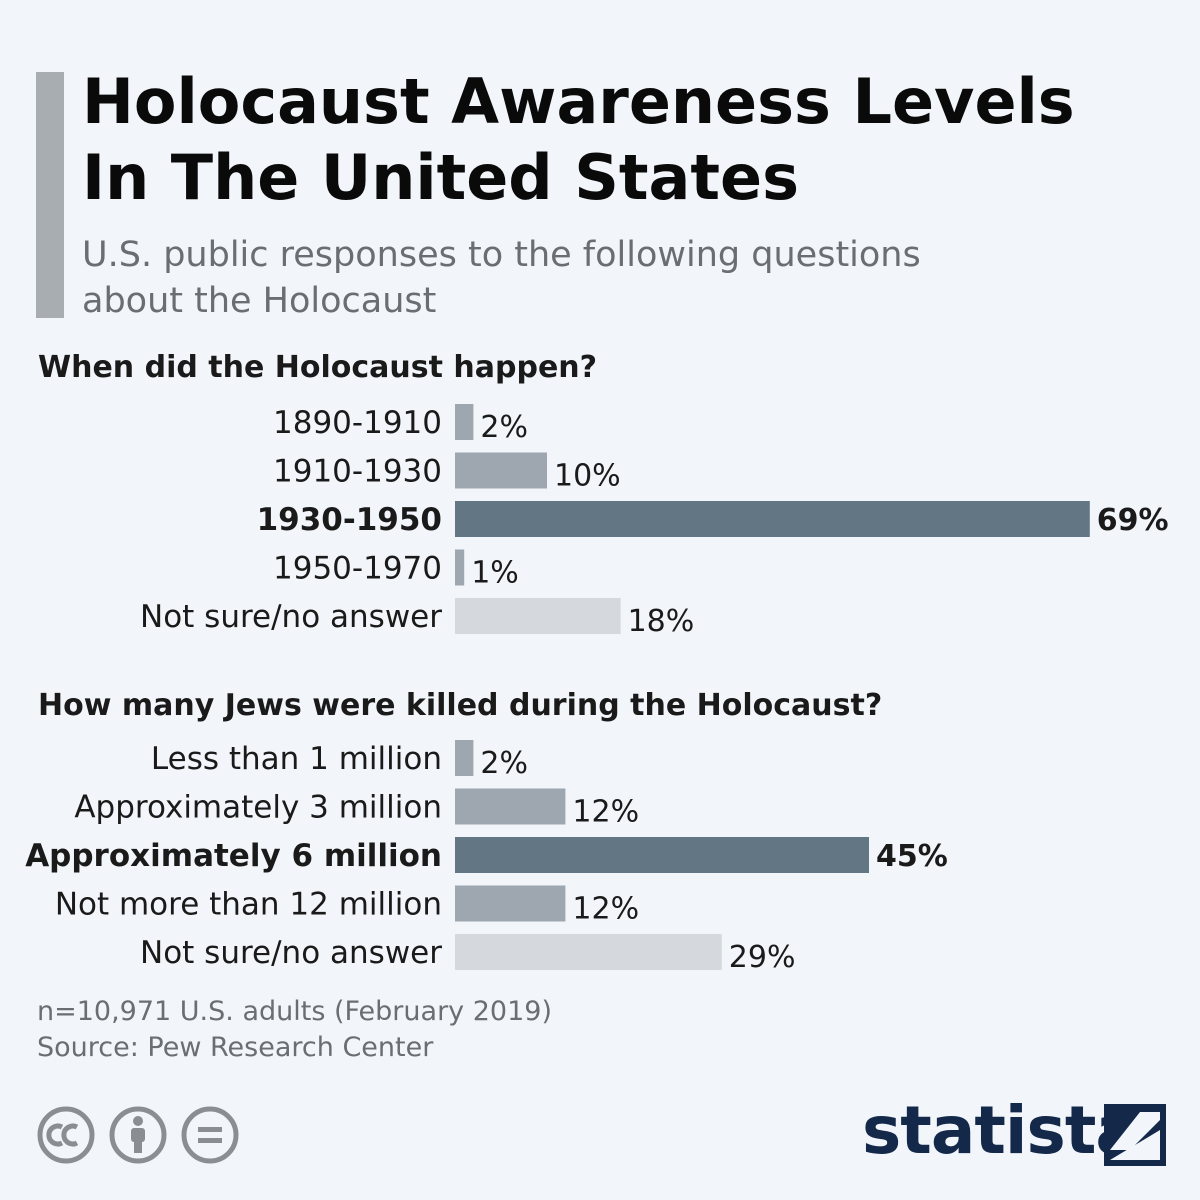  I want to click on how-many-category-label: Approximately 3 million, so click(258, 808).